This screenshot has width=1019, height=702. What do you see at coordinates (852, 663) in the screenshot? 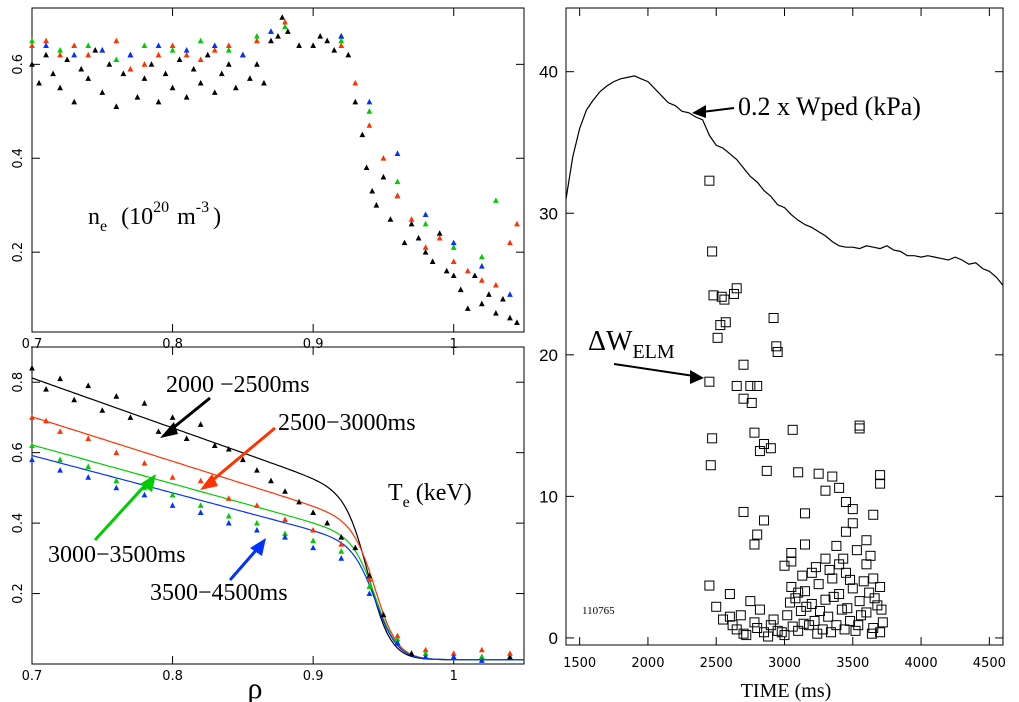
I see `x-tick-label: 3500` at bounding box center [852, 663].